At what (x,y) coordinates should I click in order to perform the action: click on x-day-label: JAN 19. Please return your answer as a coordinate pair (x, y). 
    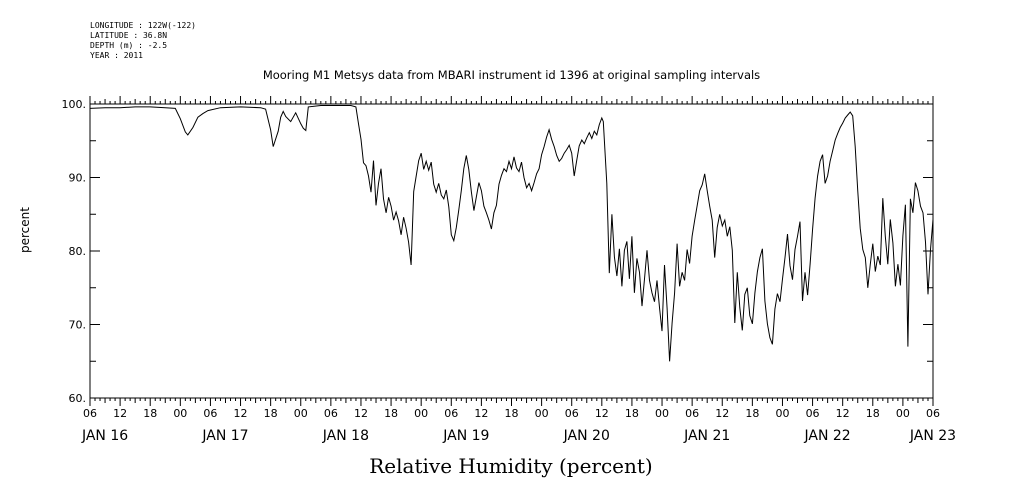
    Looking at the image, I should click on (465, 436).